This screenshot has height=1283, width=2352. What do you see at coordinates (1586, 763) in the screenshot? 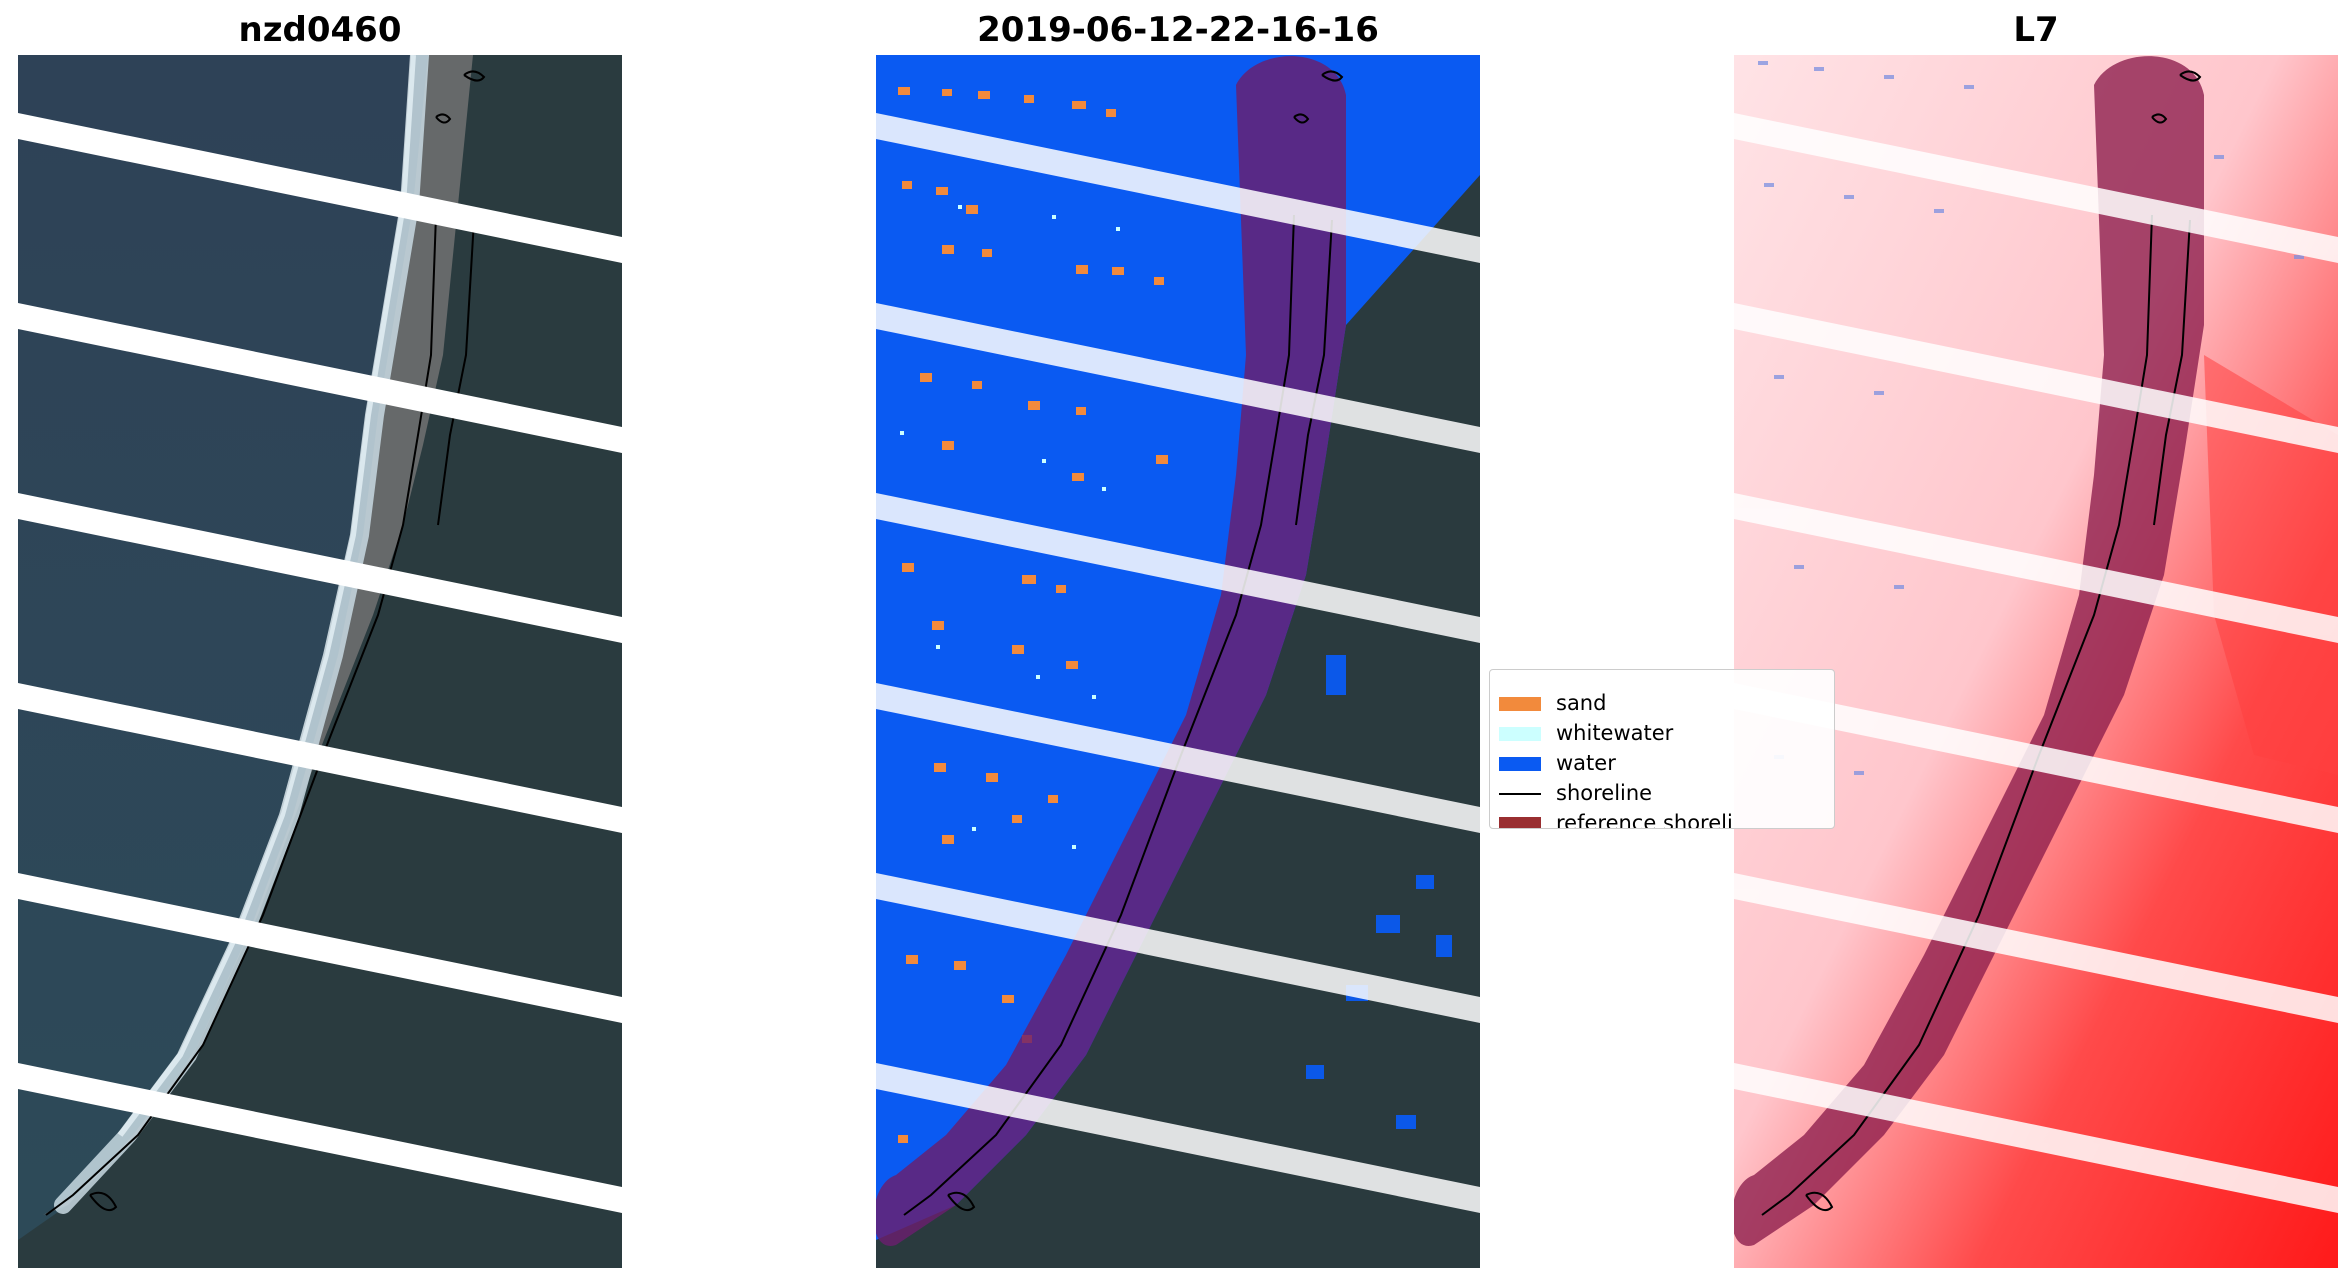
I see `legend-label: water` at bounding box center [1586, 763].